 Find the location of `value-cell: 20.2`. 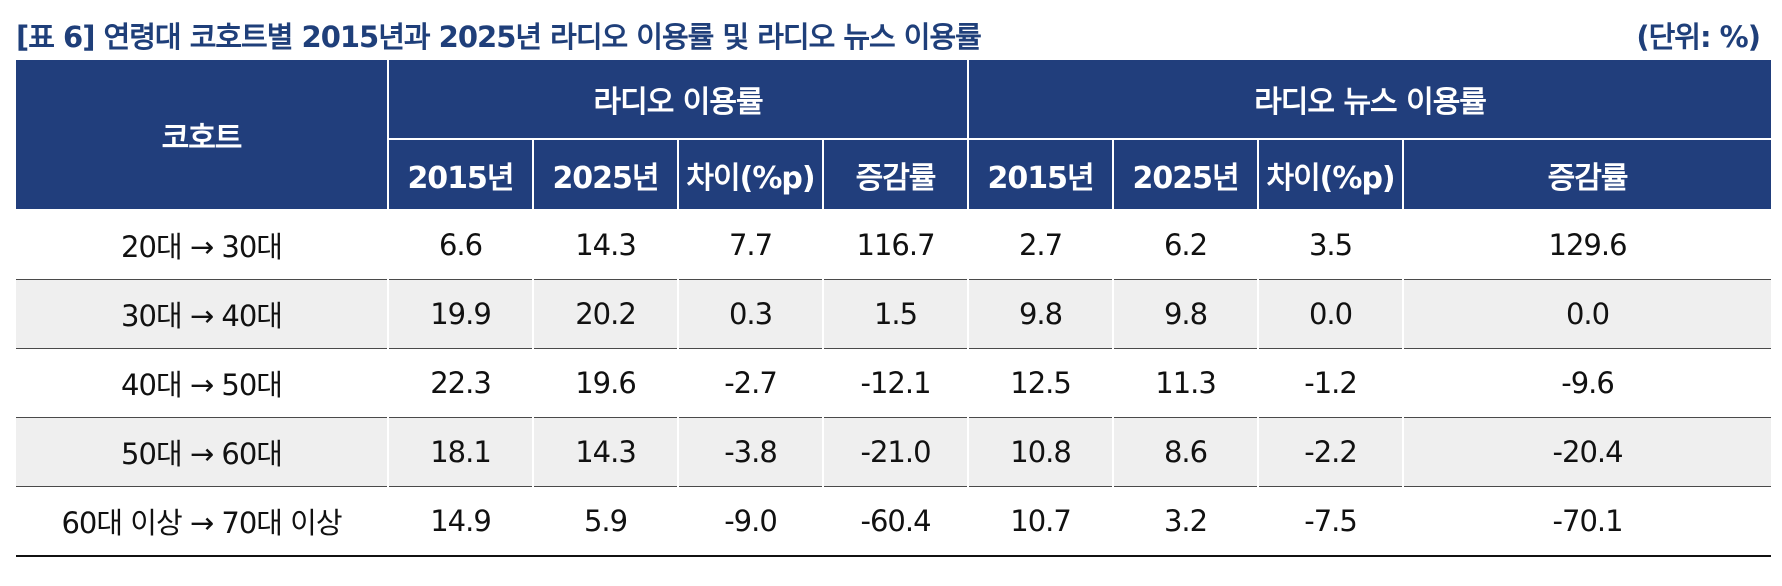

value-cell: 20.2 is located at coordinates (605, 314).